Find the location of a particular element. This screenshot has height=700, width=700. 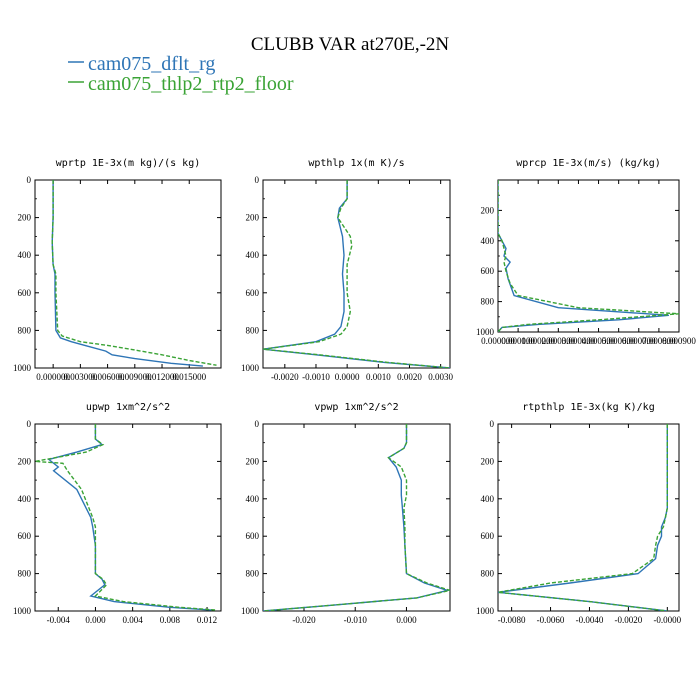

x-tick-label: 0.000600 is located at coordinates (619, 341).